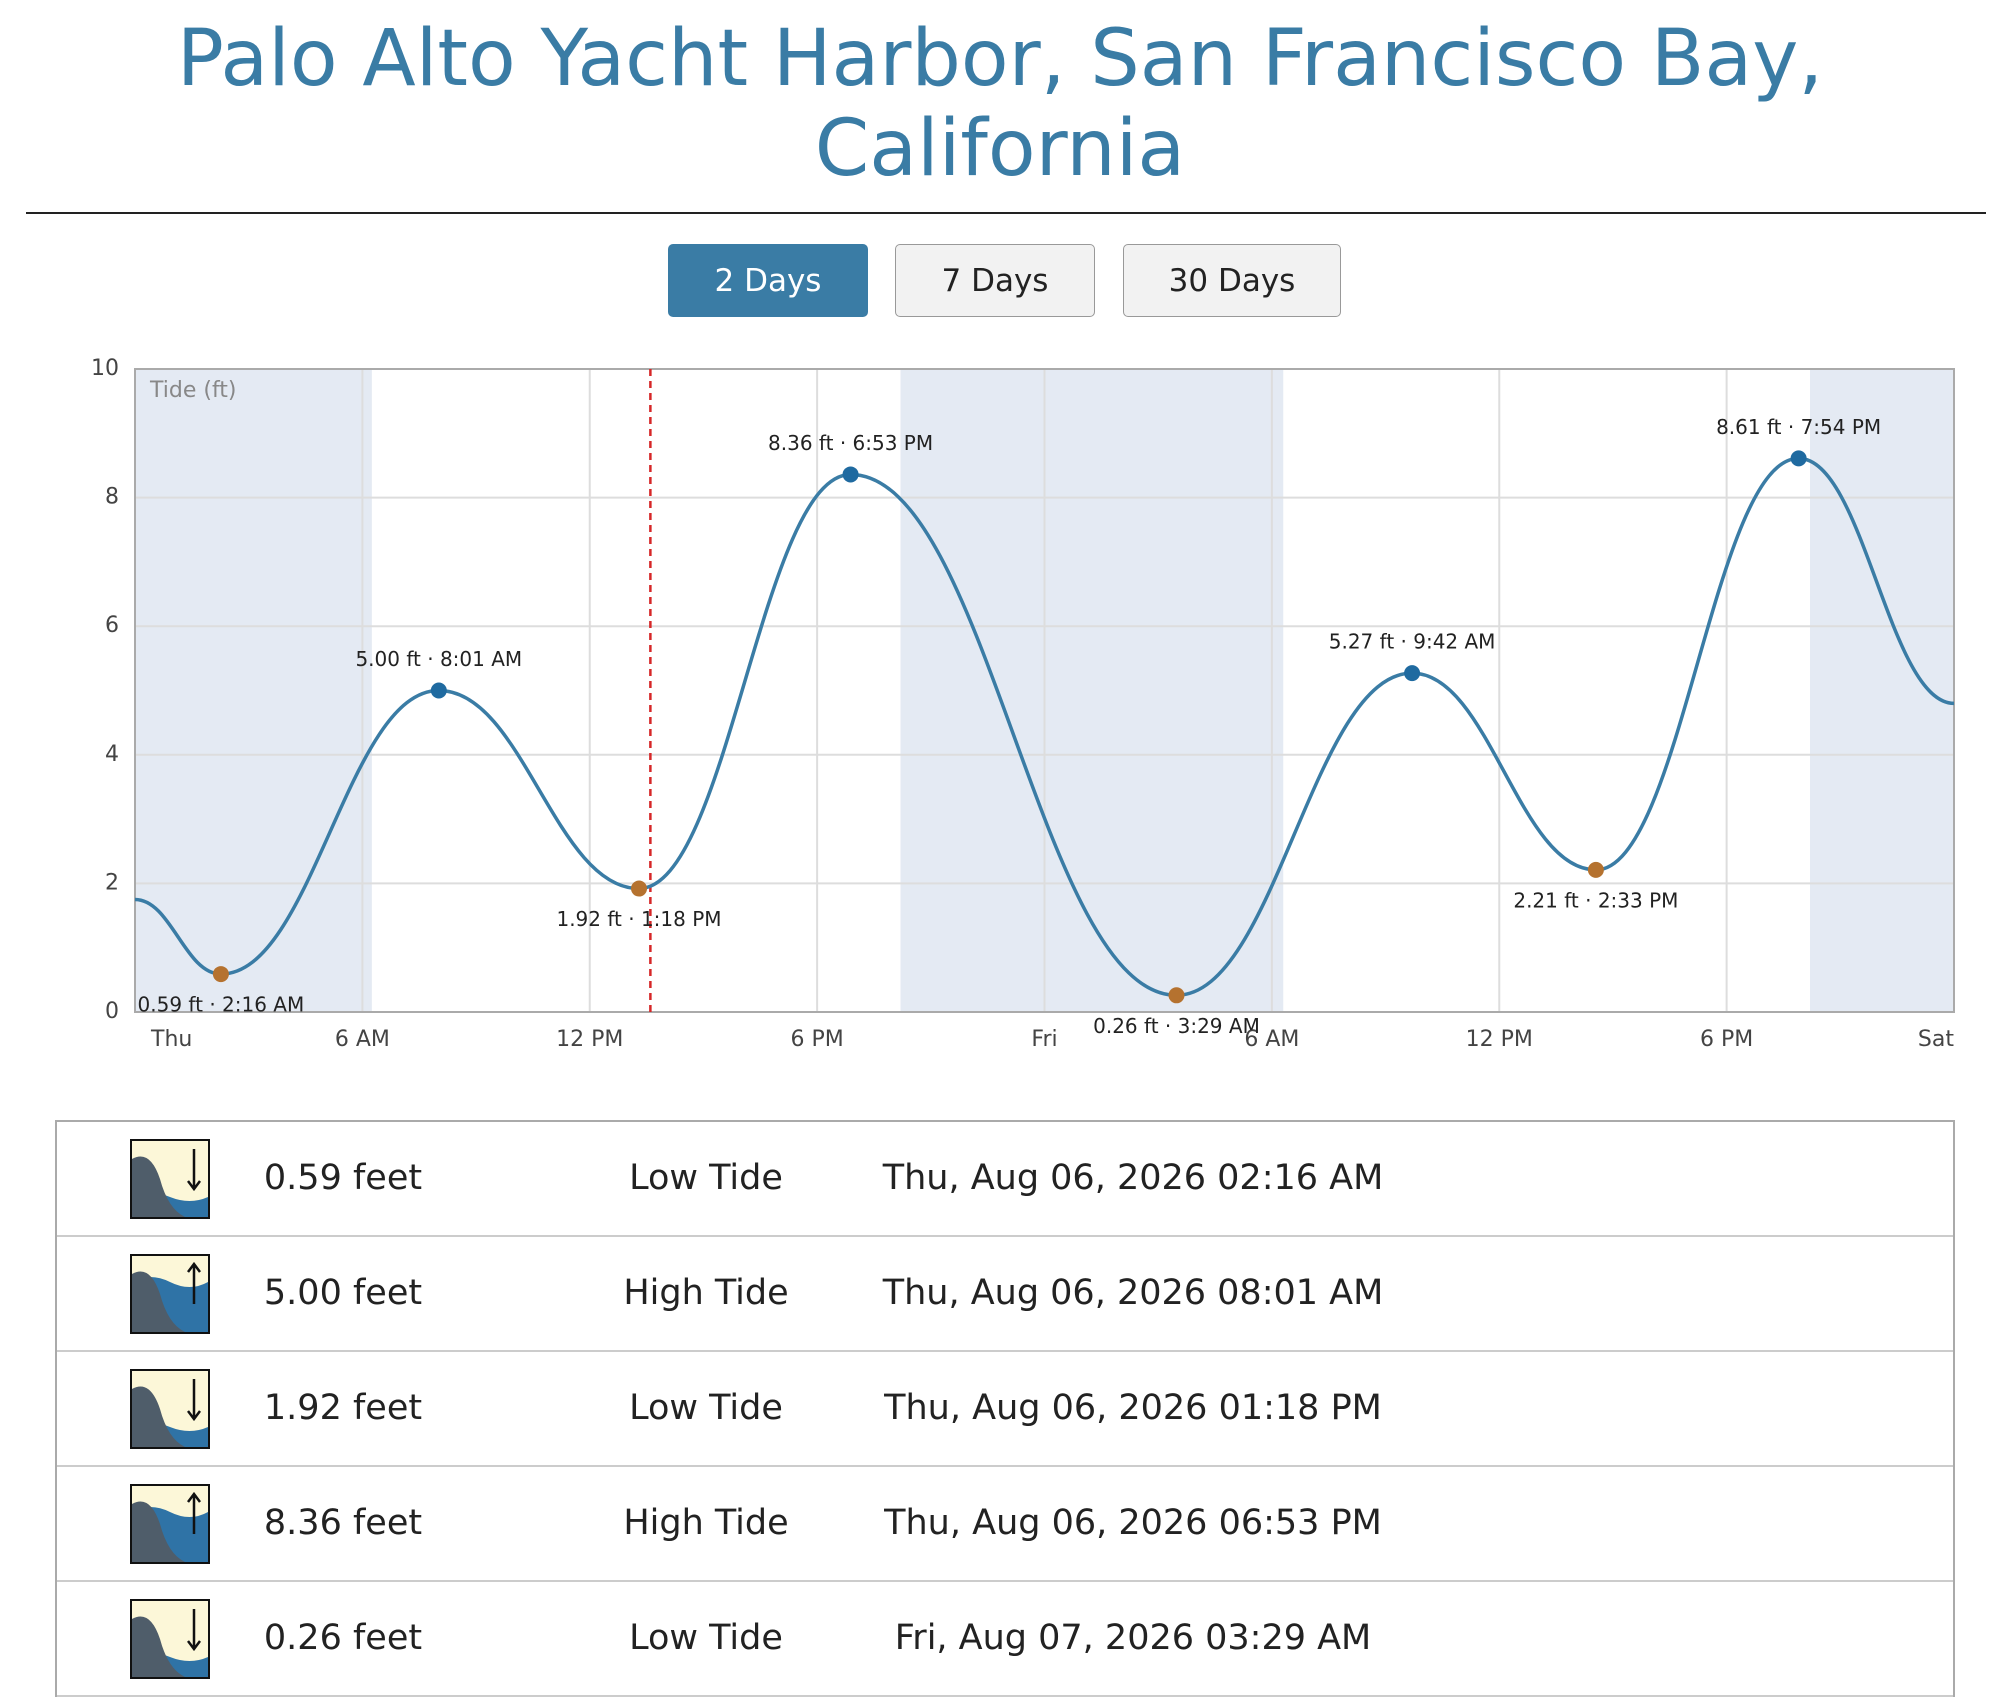 The image size is (2000, 1700). I want to click on tide-height: 5.00 feet, so click(343, 1293).